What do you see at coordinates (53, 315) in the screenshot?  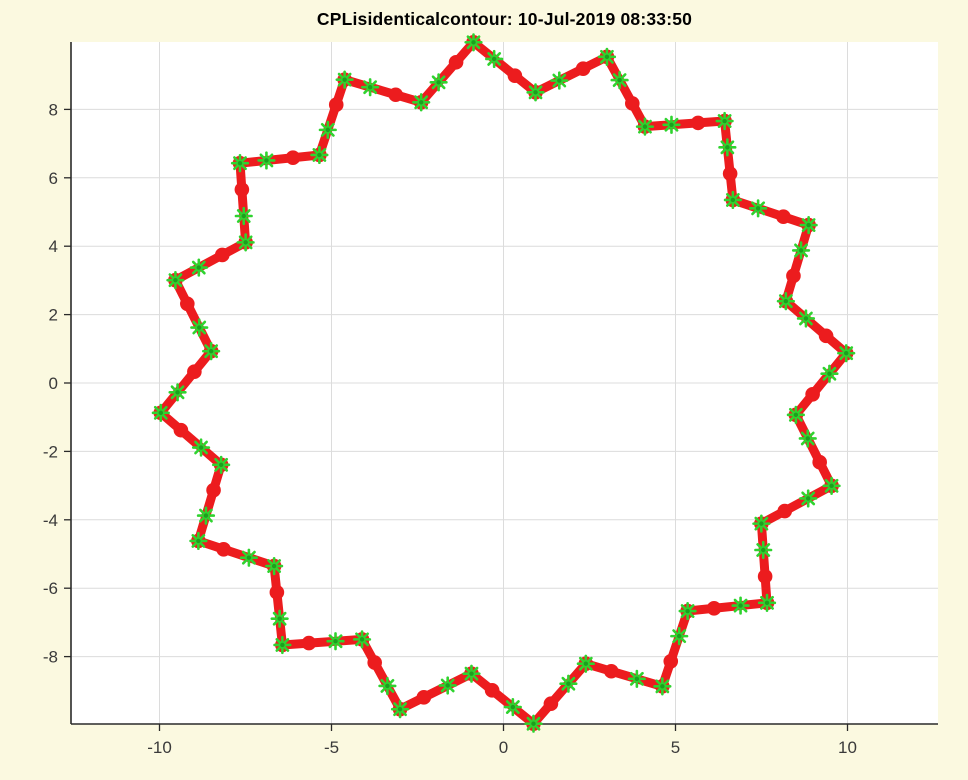 I see `y-tick-label: 2` at bounding box center [53, 315].